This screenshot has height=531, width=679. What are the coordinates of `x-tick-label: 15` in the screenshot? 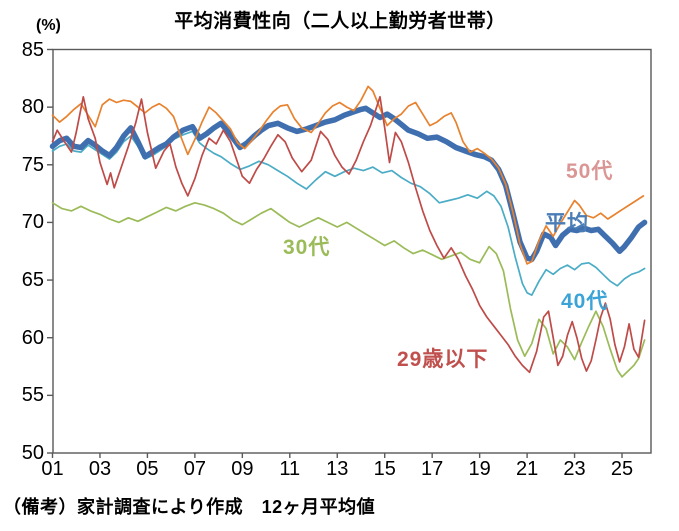 It's located at (384, 469).